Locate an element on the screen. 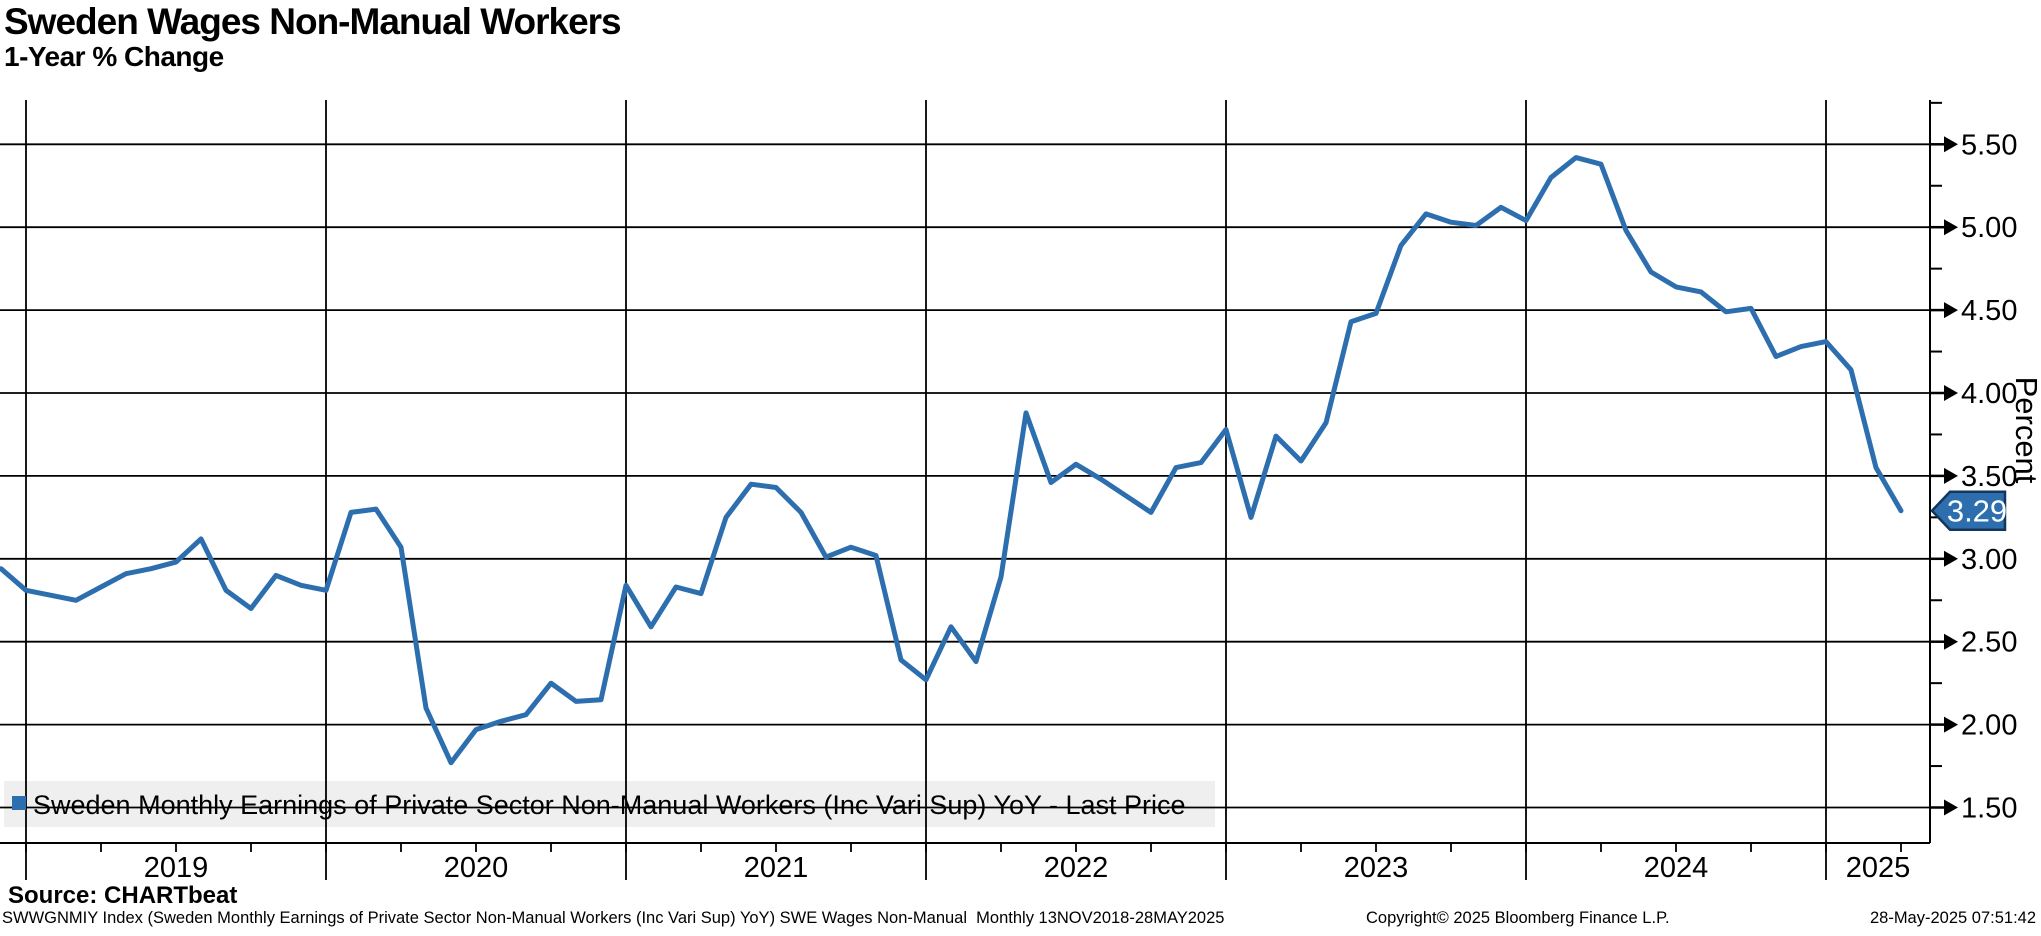 The width and height of the screenshot is (2041, 936). y-axis-title: Percent is located at coordinates (2025, 430).